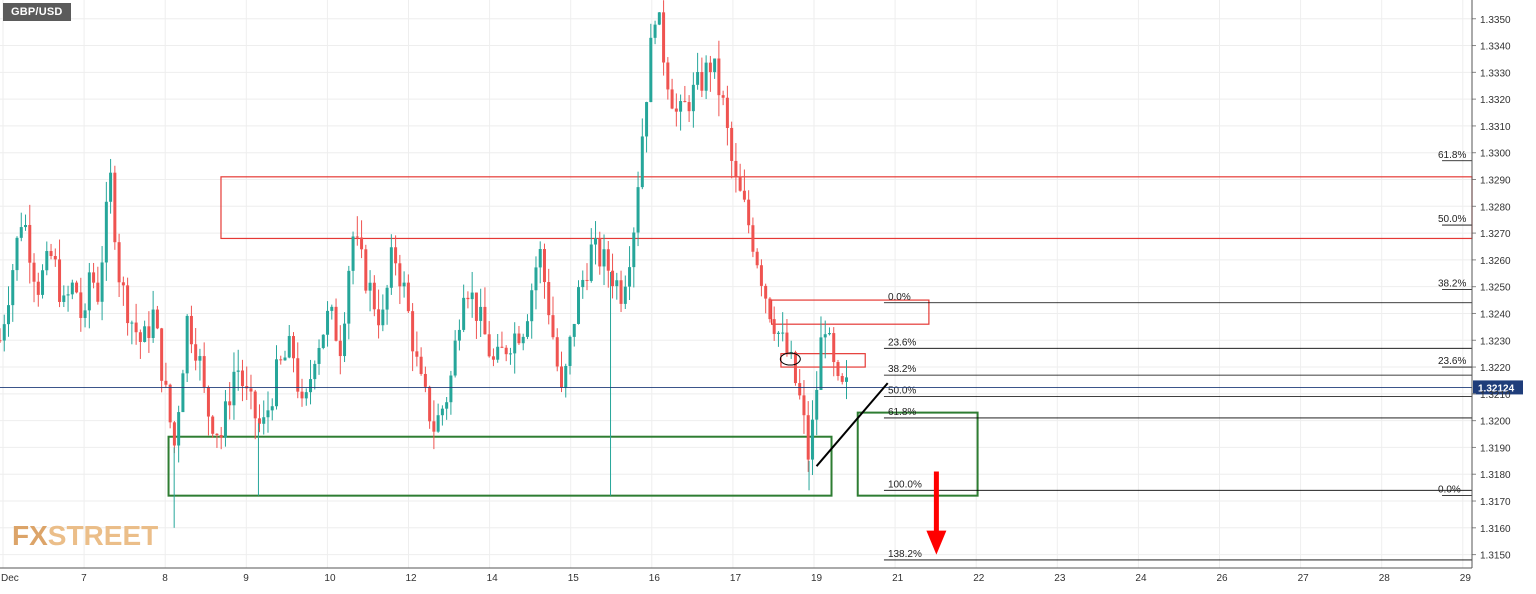  I want to click on time-tick-label: 27, so click(1304, 578).